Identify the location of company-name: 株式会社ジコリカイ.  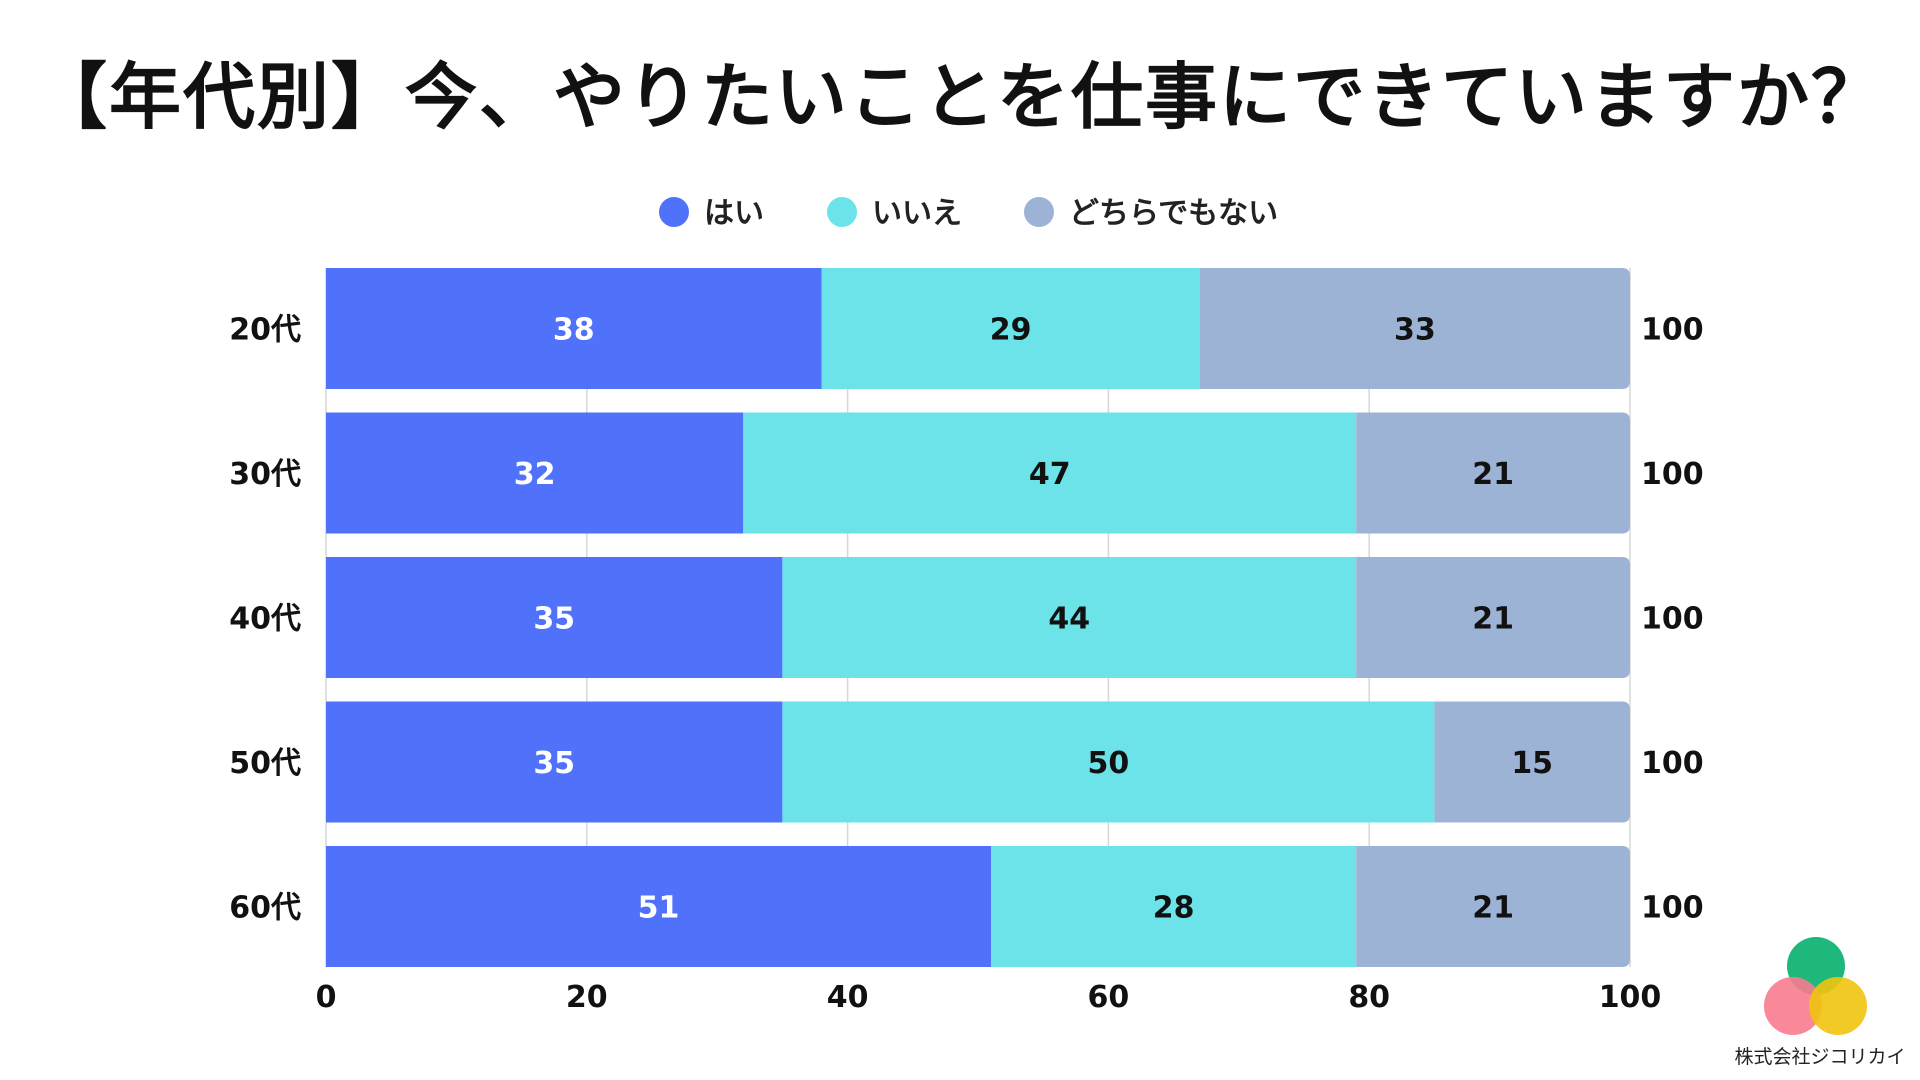
(1820, 1057).